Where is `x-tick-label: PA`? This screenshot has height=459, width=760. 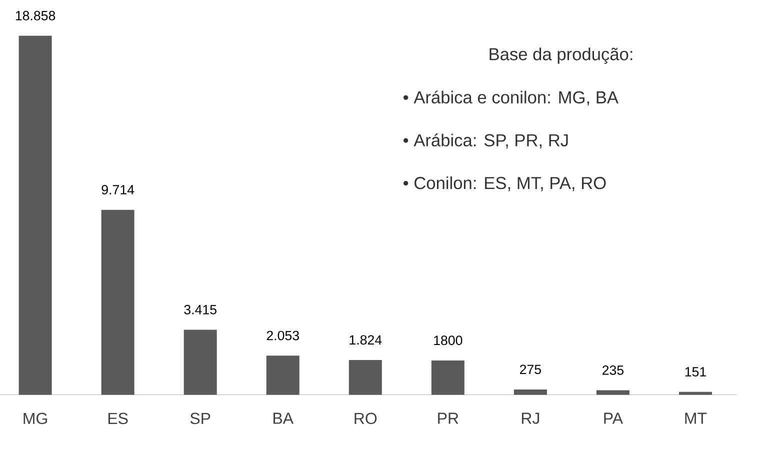
x-tick-label: PA is located at coordinates (614, 418).